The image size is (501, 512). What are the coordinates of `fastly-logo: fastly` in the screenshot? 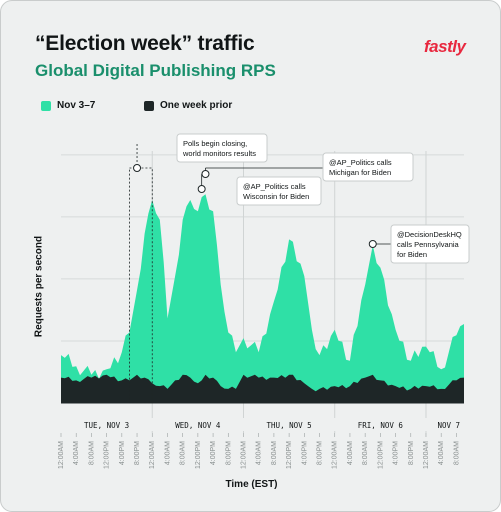 It's located at (445, 46).